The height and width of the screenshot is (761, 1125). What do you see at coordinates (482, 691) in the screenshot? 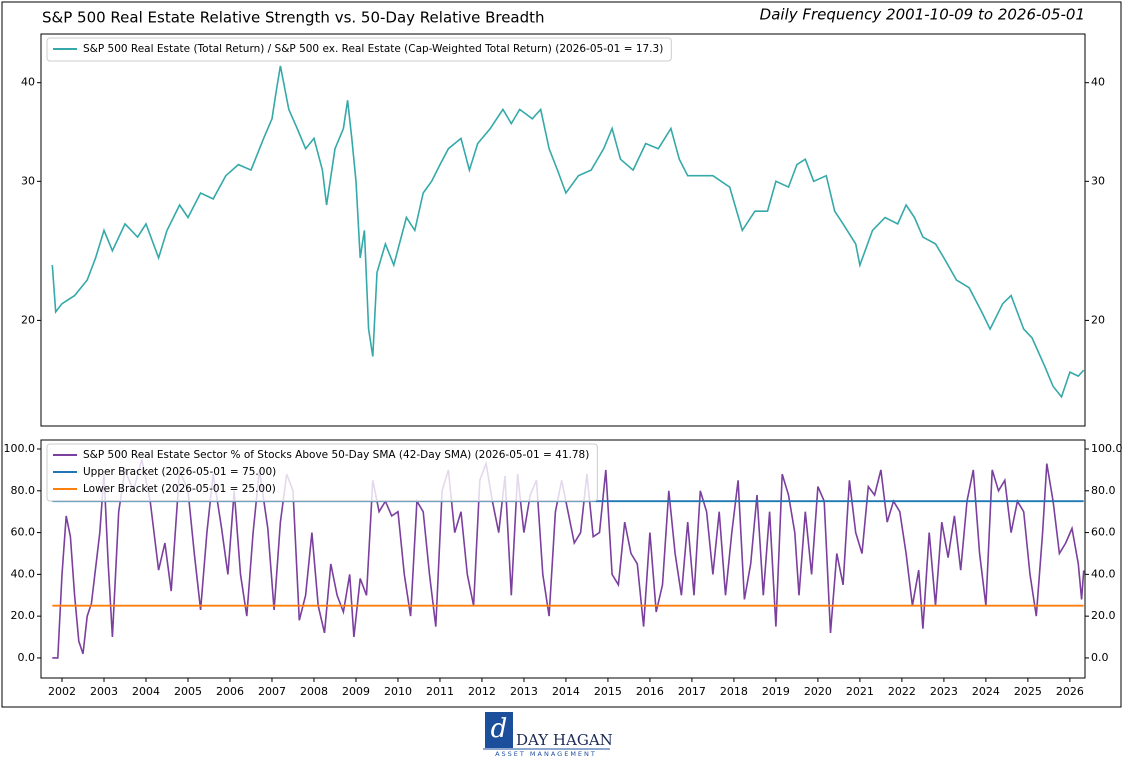
I see `x-tick-label: 2012` at bounding box center [482, 691].